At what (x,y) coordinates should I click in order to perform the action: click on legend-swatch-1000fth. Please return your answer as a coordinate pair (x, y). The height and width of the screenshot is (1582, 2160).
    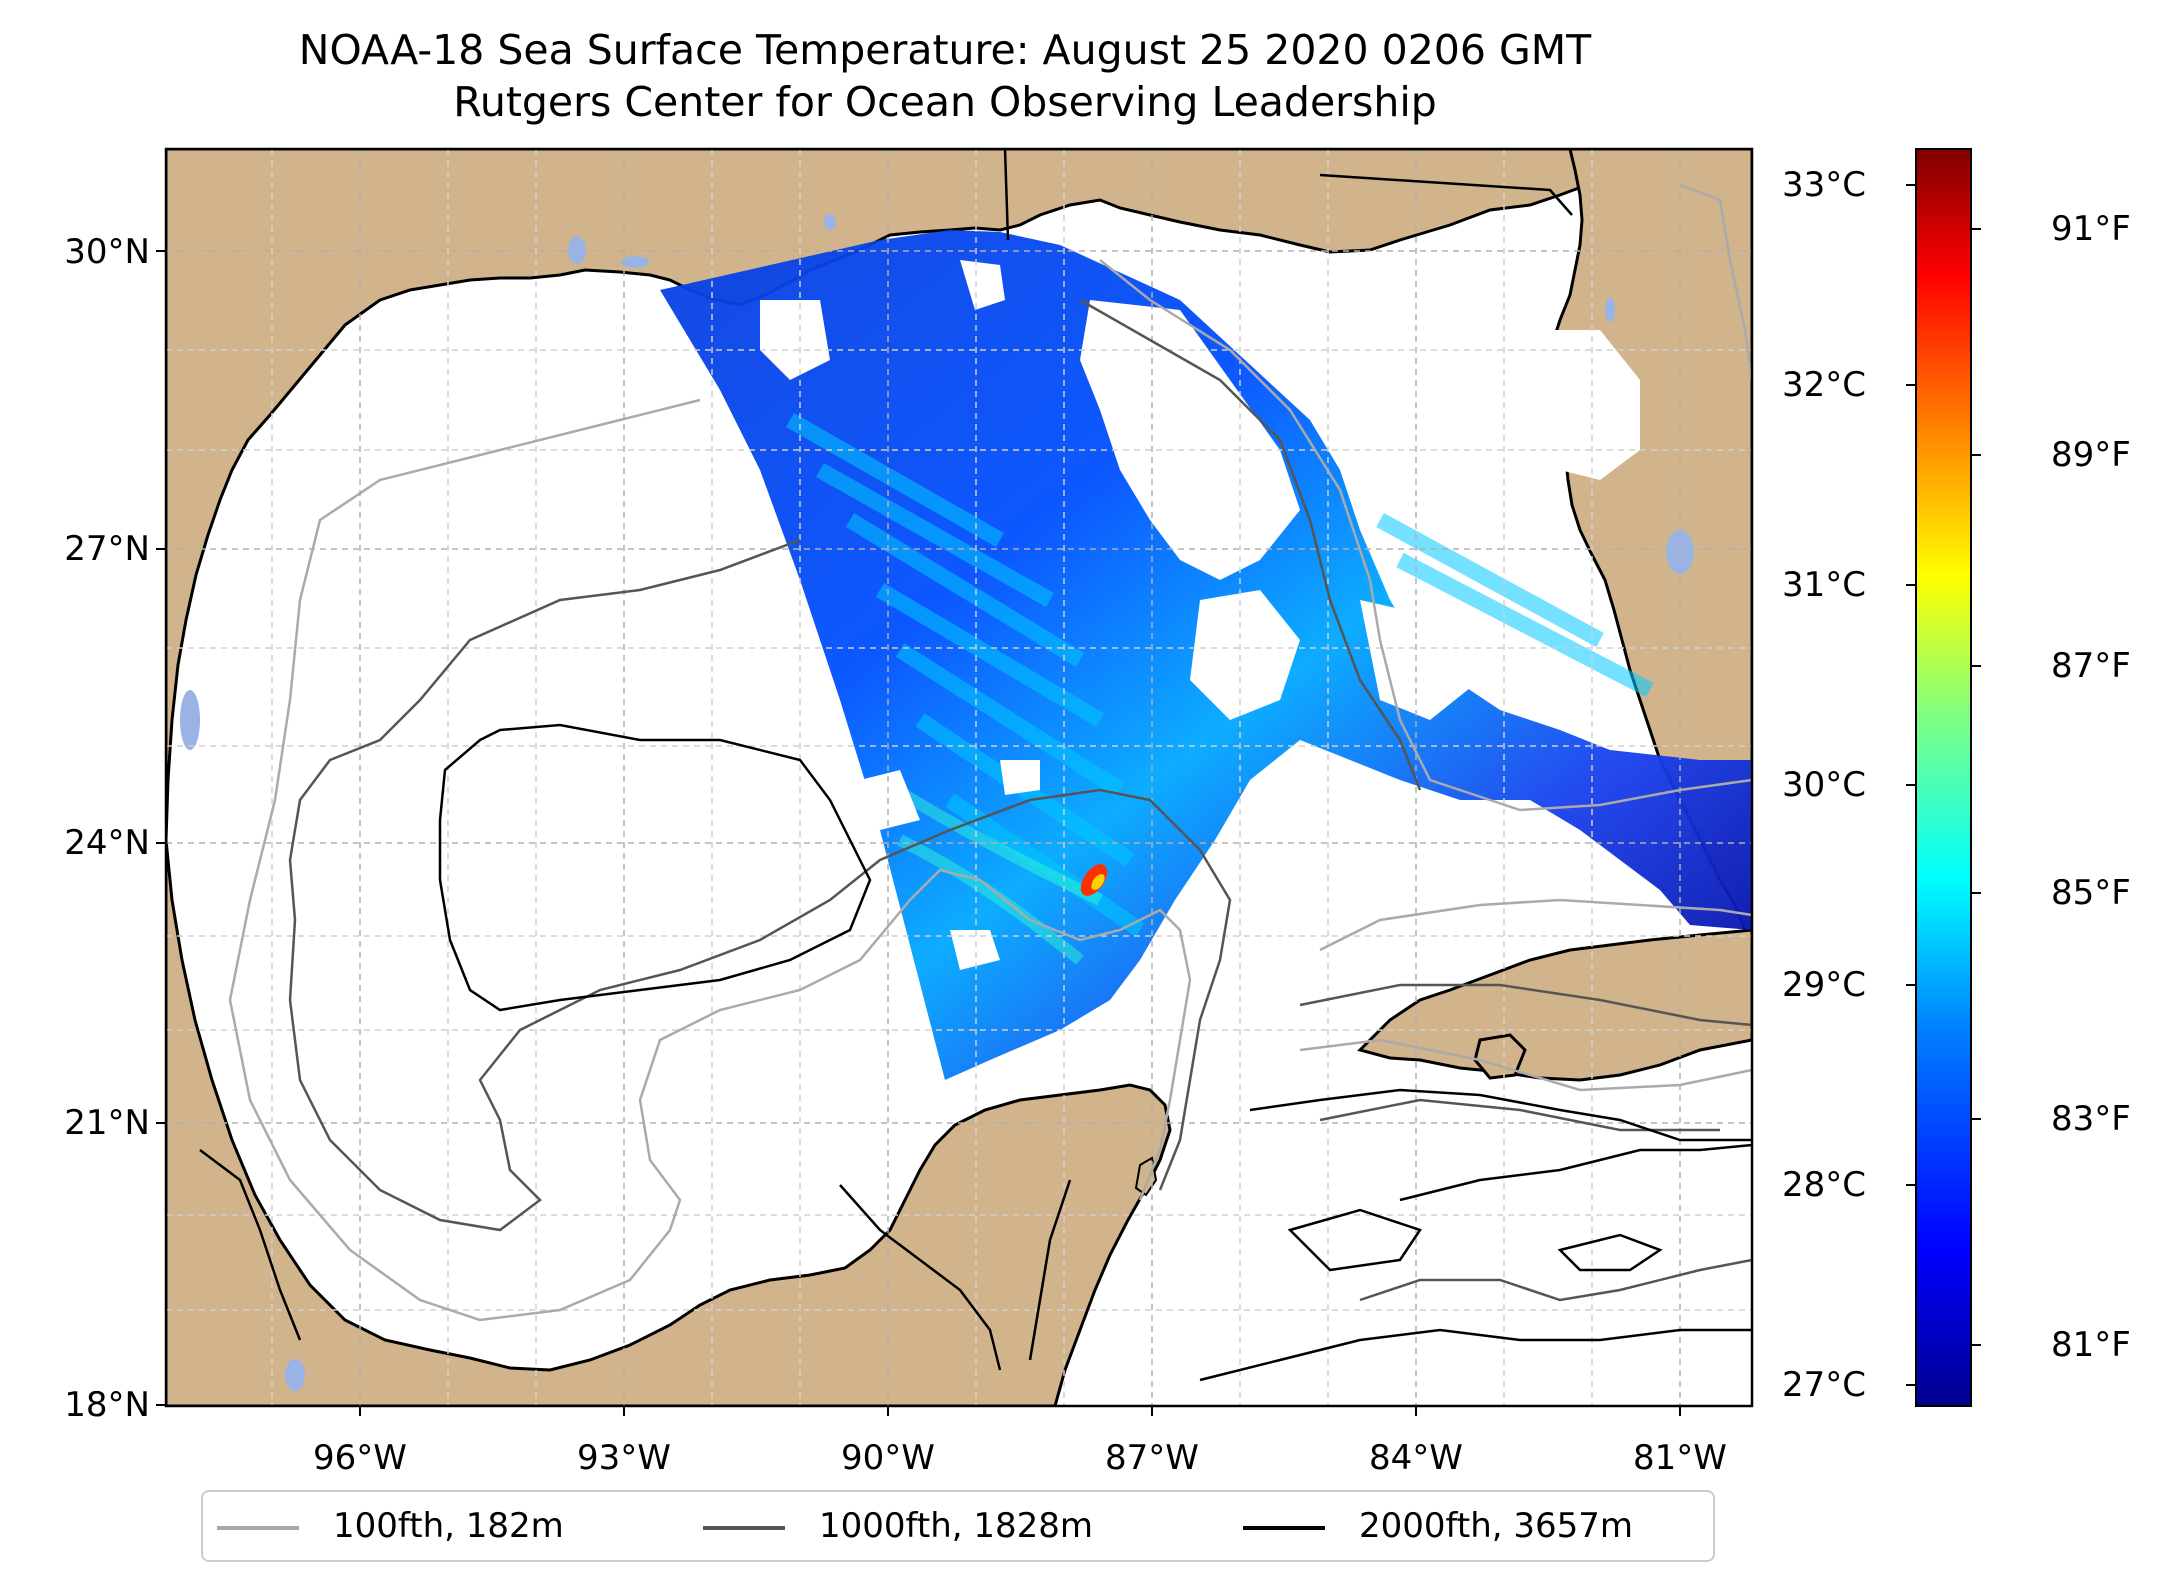
    Looking at the image, I should click on (744, 1528).